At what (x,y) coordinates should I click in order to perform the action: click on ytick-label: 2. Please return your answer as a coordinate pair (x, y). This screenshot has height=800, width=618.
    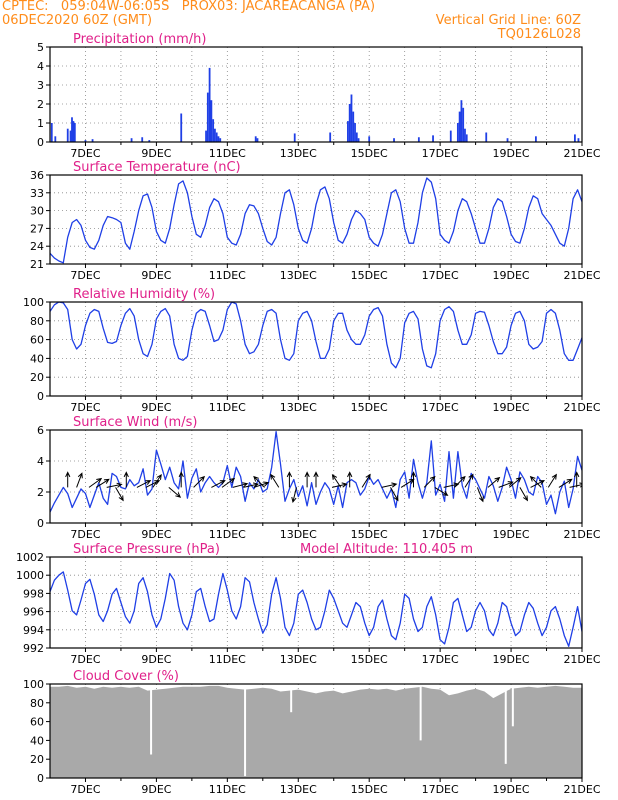
    Looking at the image, I should click on (40, 104).